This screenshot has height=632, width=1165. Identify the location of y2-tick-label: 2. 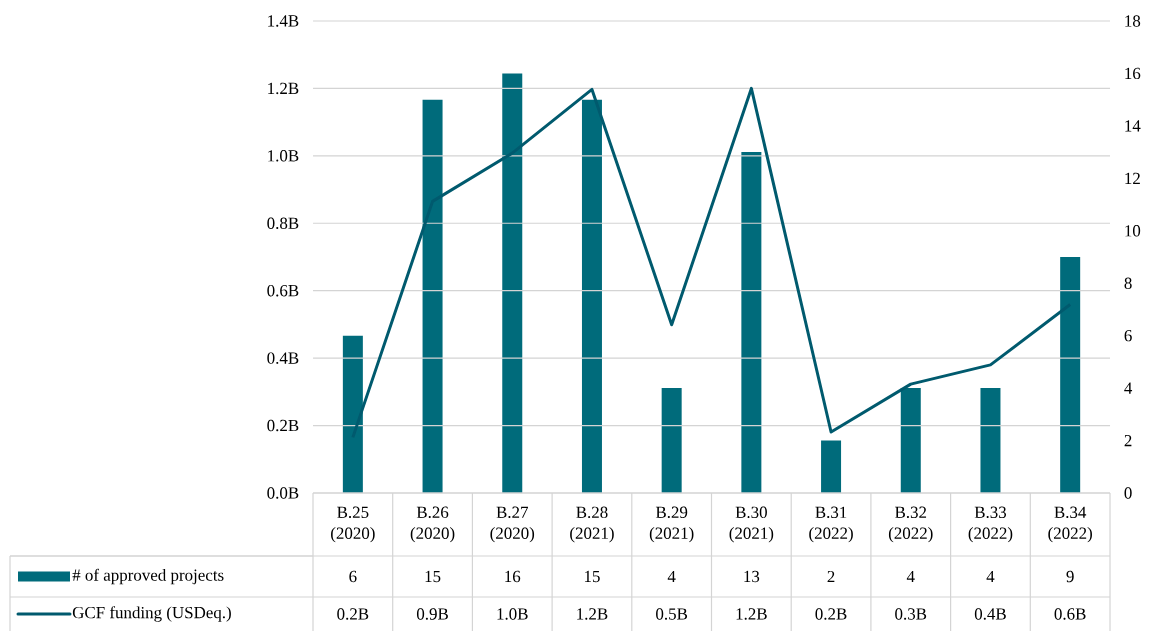
(1128, 441).